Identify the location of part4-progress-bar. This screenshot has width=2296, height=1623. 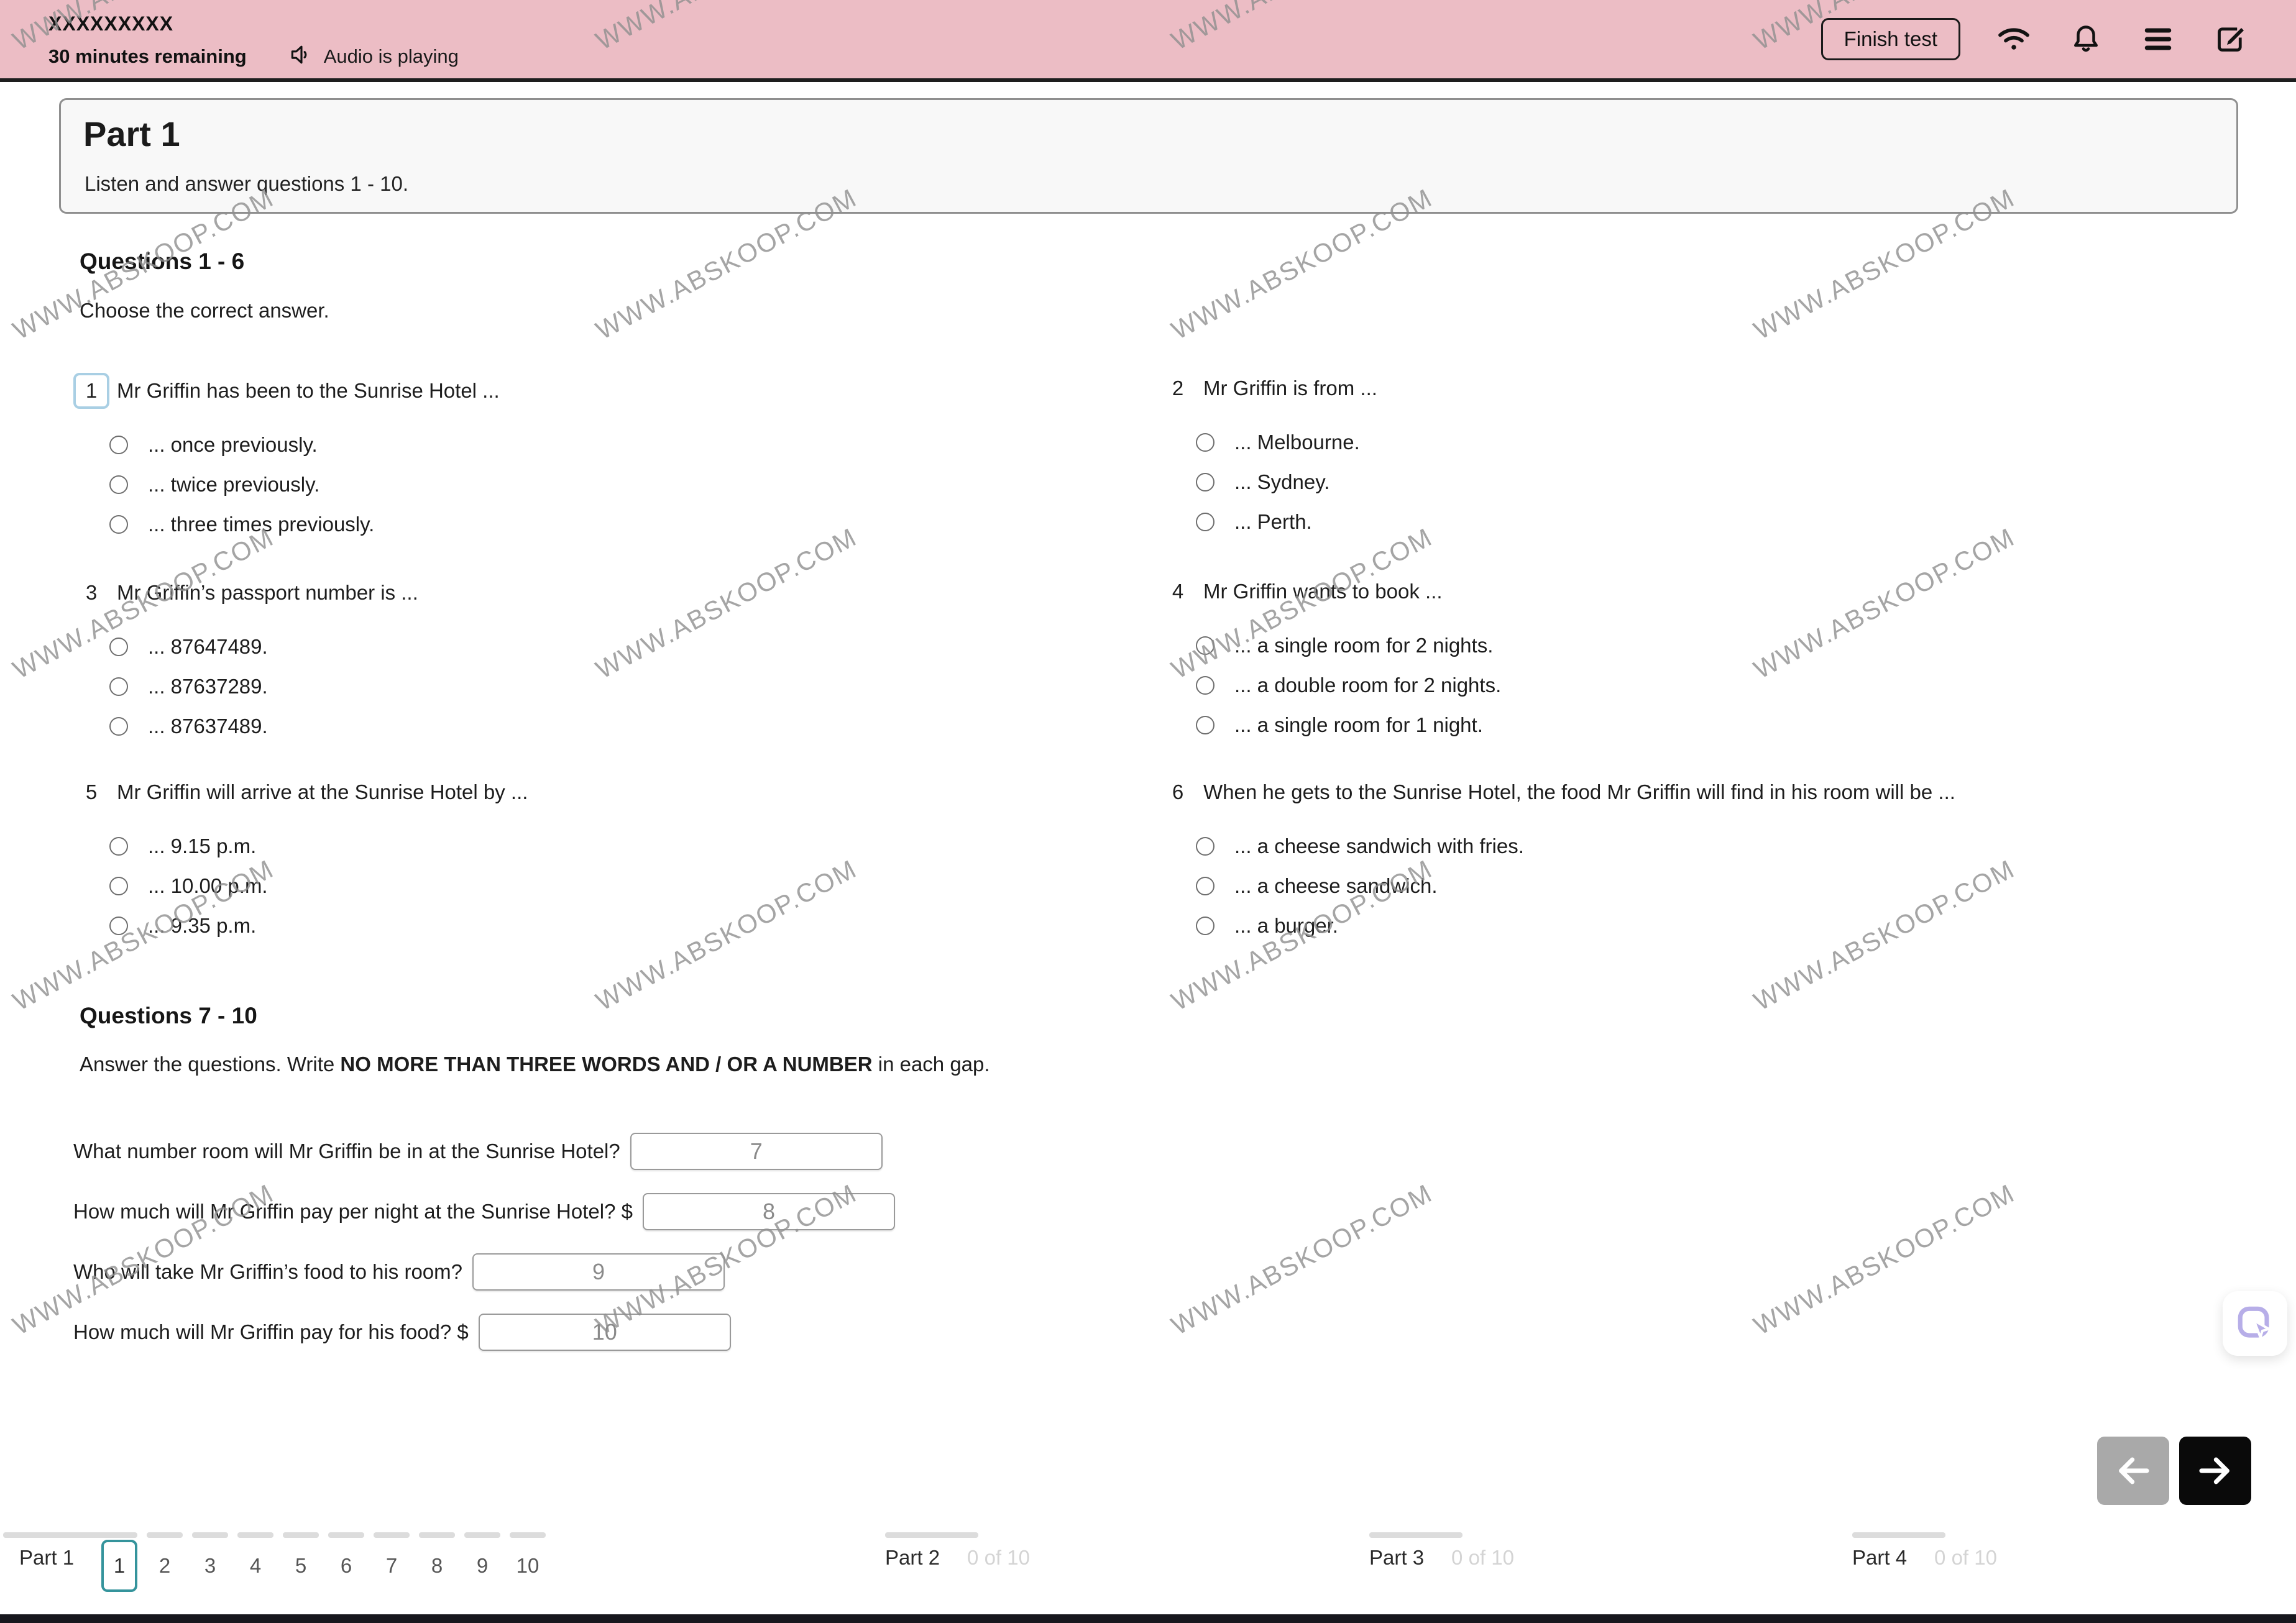
(1898, 1535).